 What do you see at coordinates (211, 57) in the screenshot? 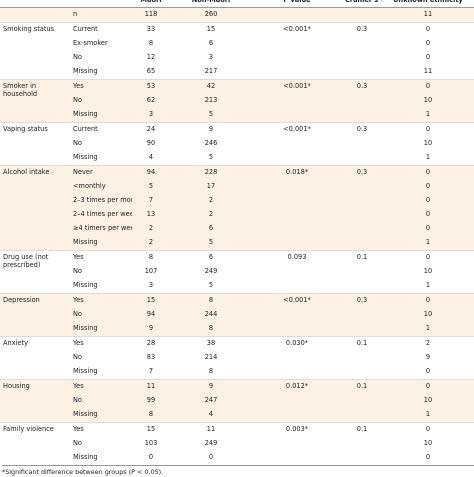
I see `value-cell: 3` at bounding box center [211, 57].